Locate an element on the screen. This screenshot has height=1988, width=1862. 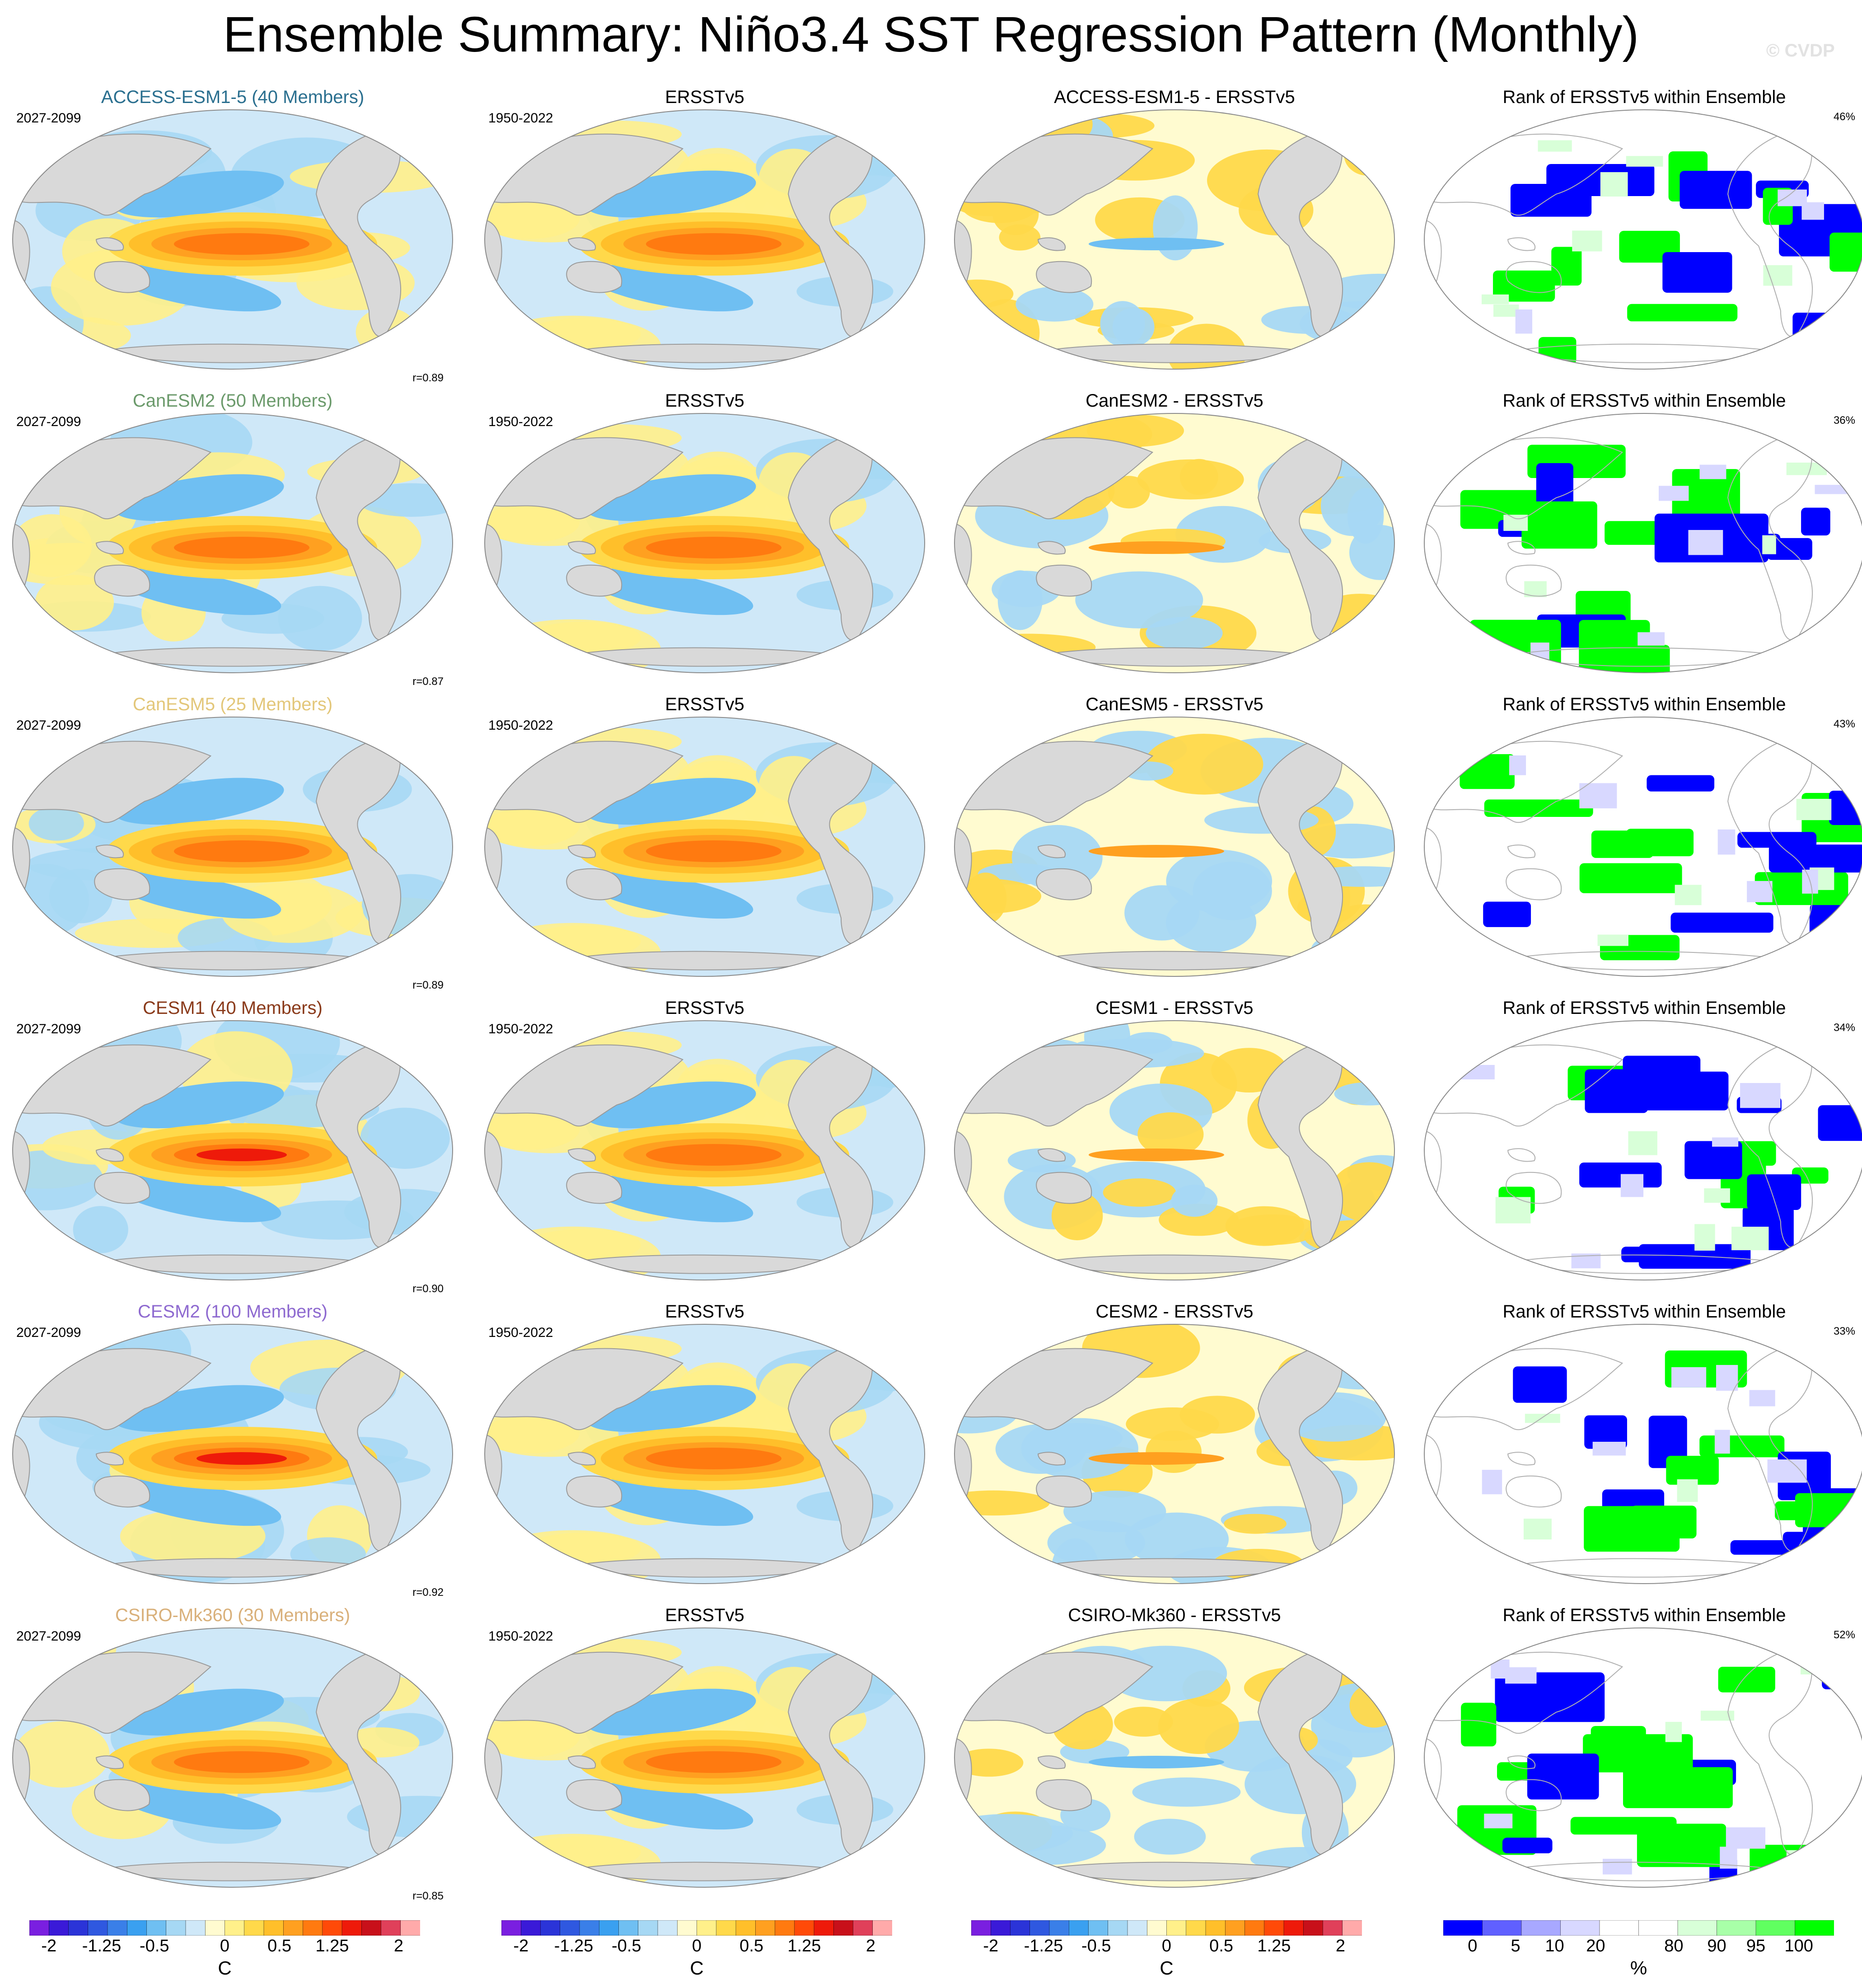
colorbar-tick-label: 90 is located at coordinates (1717, 1945).